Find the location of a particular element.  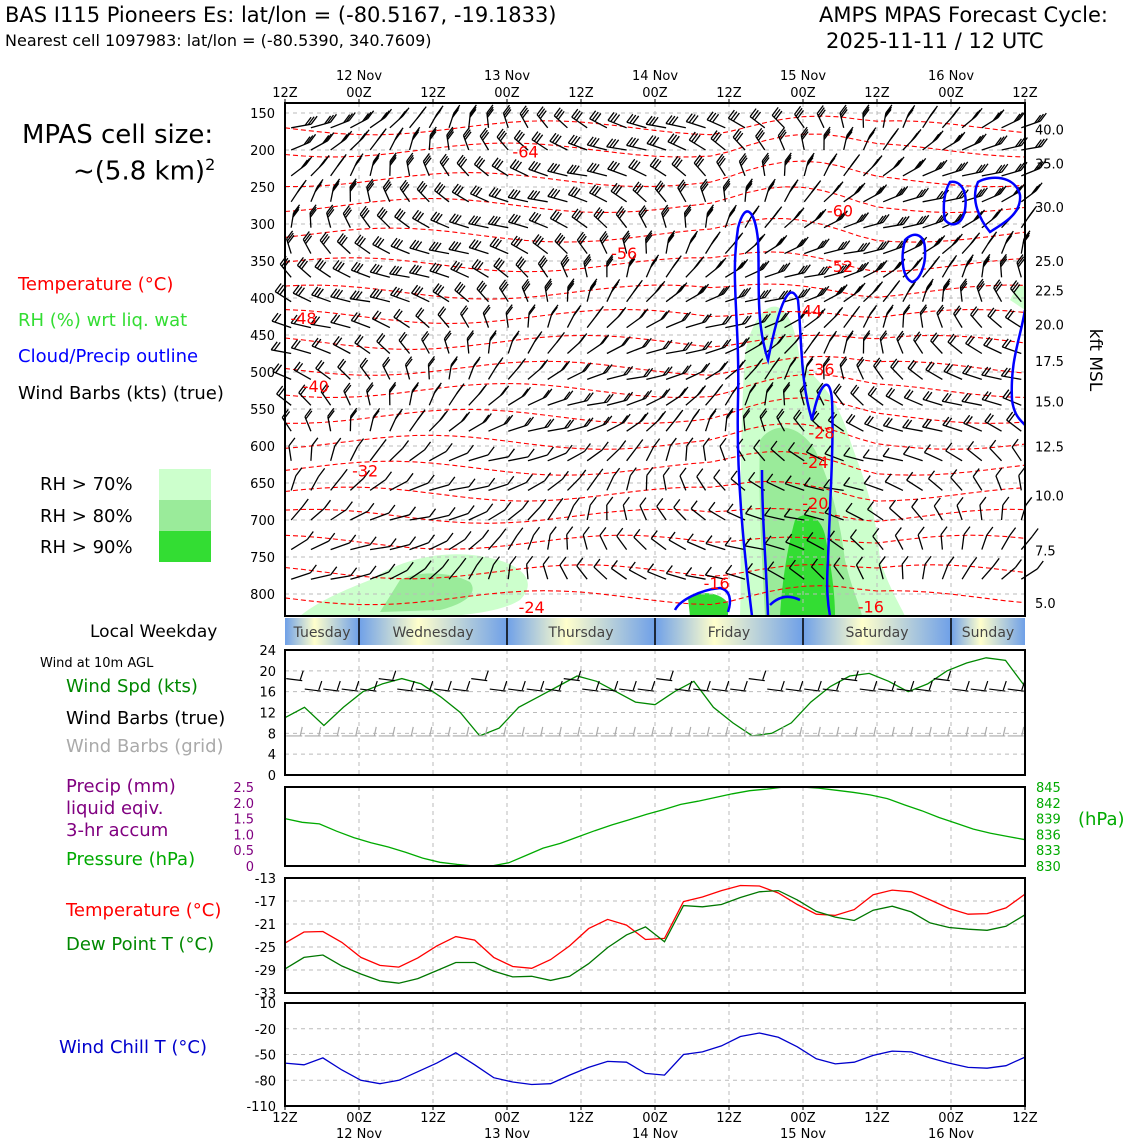

cycle-date: 2025-11-11 / 12 UTC is located at coordinates (935, 41).